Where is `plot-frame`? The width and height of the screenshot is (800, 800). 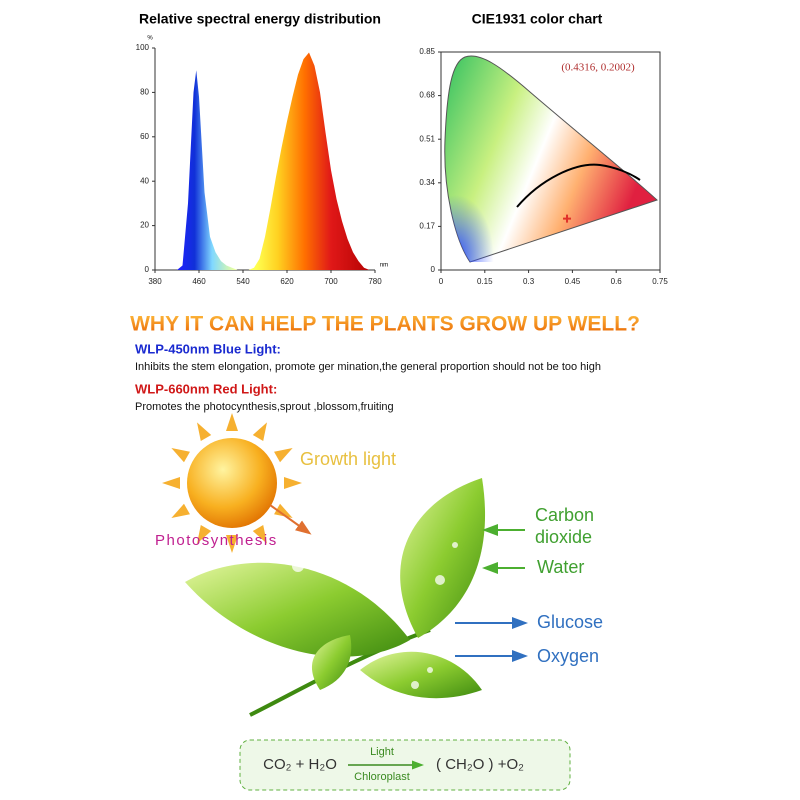
plot-frame is located at coordinates (550, 161).